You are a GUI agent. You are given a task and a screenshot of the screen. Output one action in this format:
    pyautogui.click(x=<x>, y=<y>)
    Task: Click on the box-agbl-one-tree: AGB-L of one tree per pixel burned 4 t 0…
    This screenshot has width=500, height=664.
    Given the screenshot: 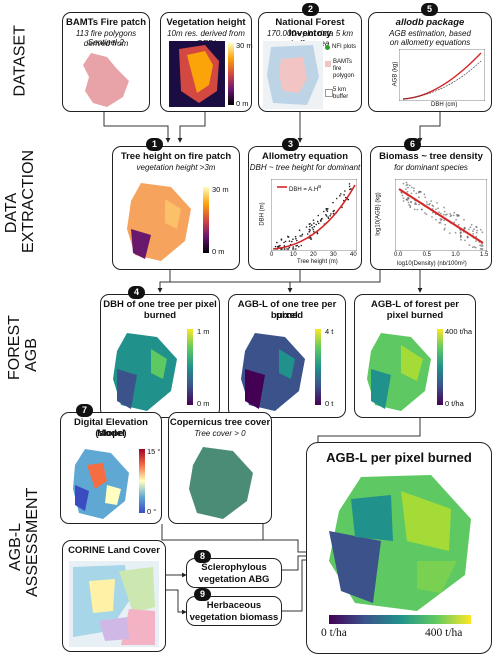 What is the action you would take?
    pyautogui.click(x=287, y=356)
    